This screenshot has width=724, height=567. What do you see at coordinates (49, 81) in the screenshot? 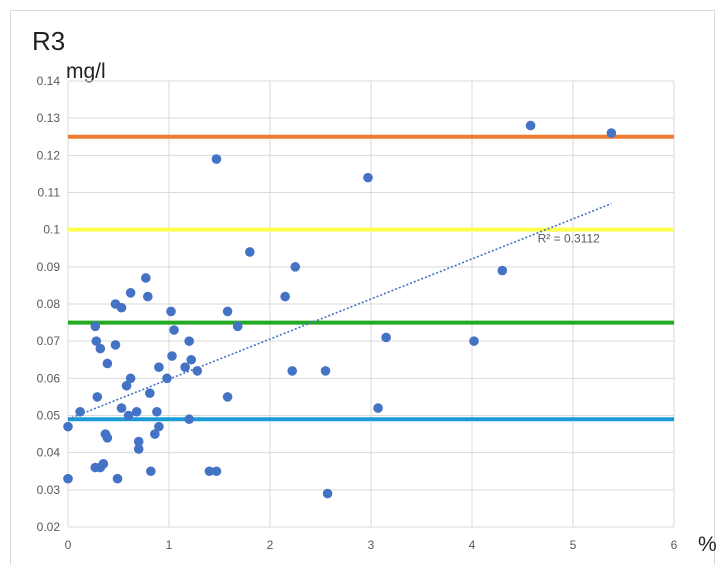
I see `y-tick-label: 0.14` at bounding box center [49, 81].